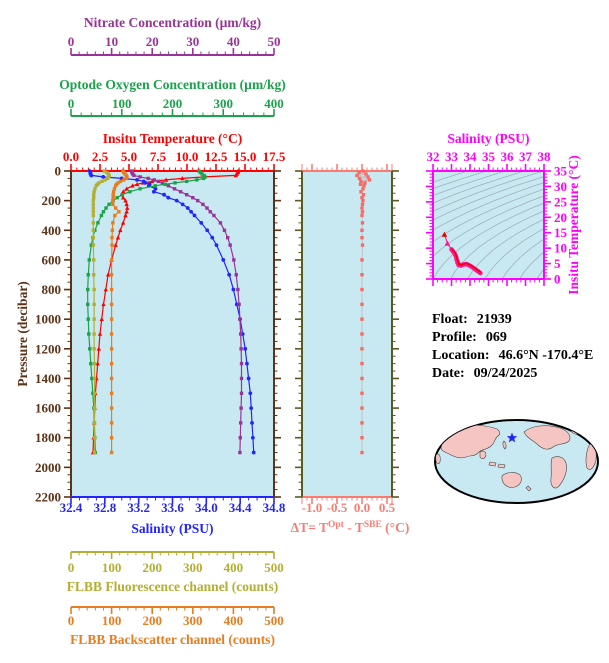 Image resolution: width=609 pixels, height=663 pixels. I want to click on tick-label: 0.5, so click(387, 507).